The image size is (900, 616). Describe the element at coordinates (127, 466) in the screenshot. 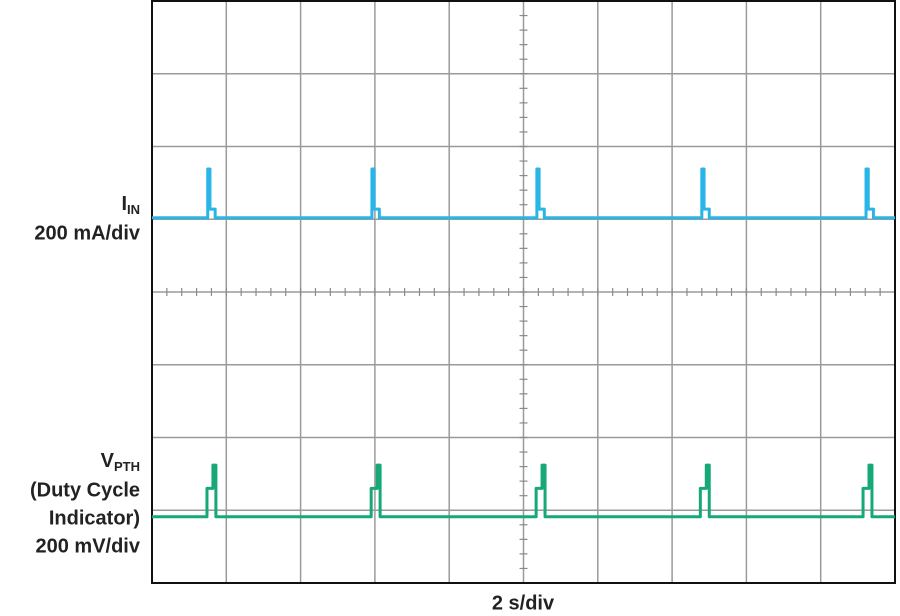

I see `channel-subscript: PTH` at that location.